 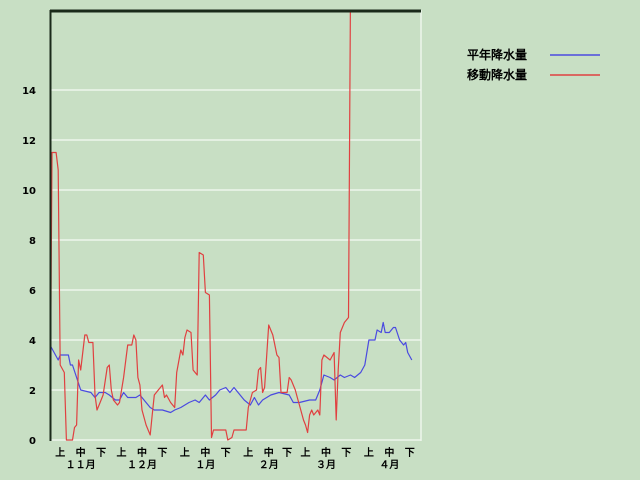 What do you see at coordinates (29, 141) in the screenshot?
I see `y-tick-label: 12` at bounding box center [29, 141].